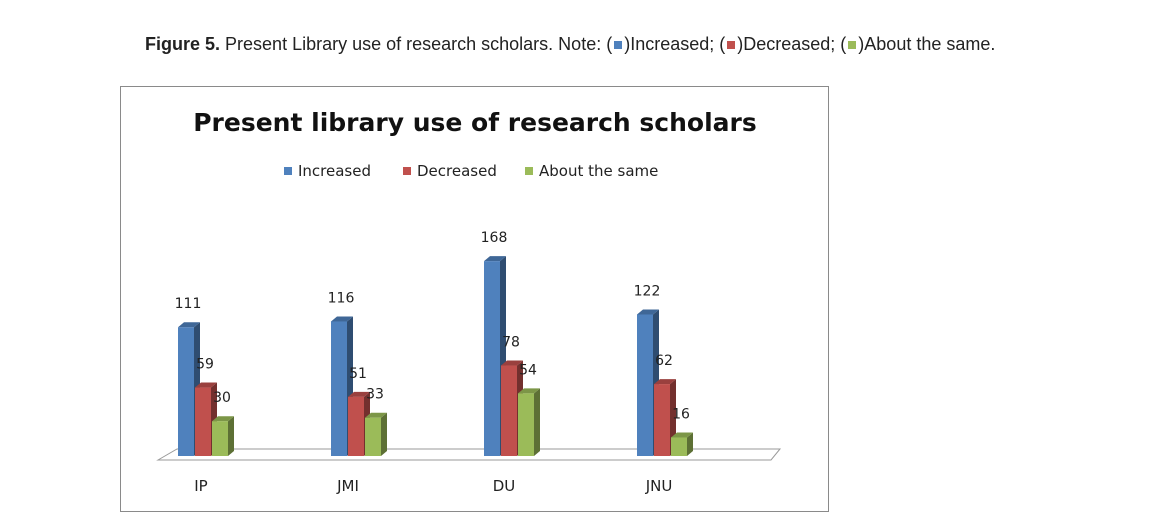 Image resolution: width=1150 pixels, height=530 pixels. I want to click on legend-swatch-increased, so click(288, 171).